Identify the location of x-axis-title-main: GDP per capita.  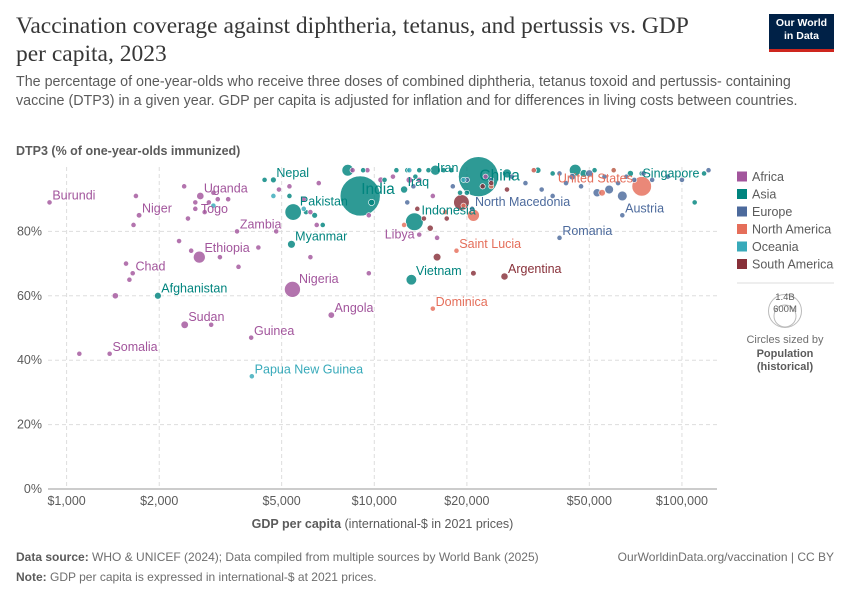
(297, 524).